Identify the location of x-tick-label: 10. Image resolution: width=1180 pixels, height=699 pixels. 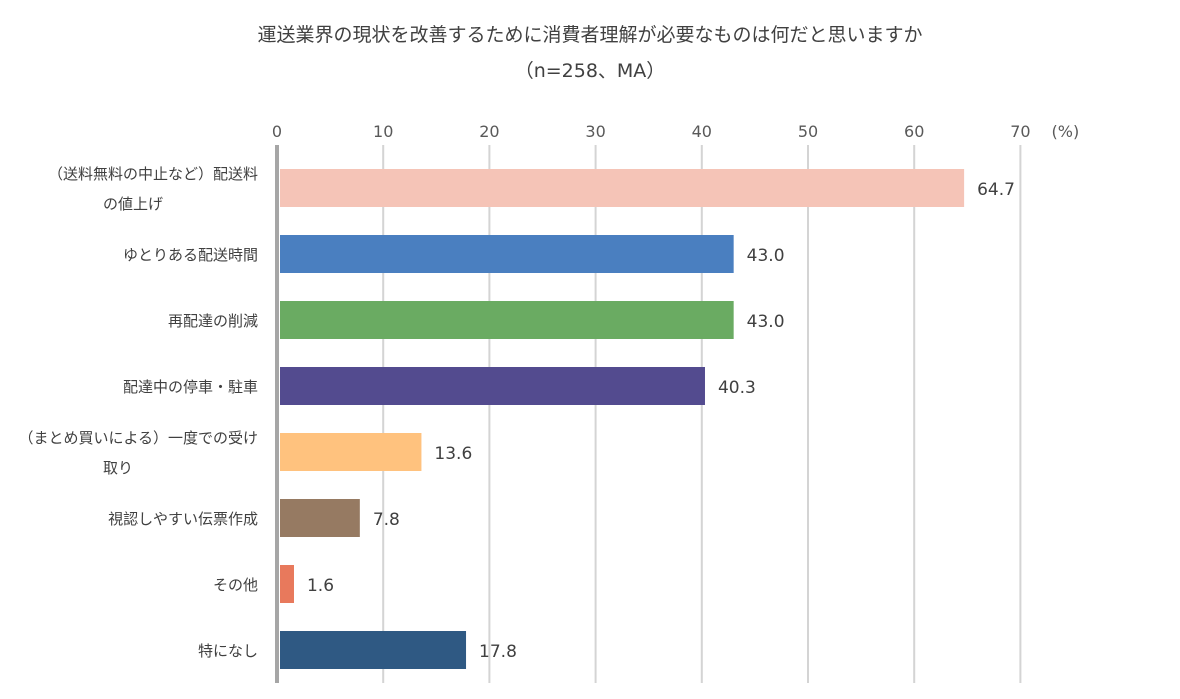
(383, 131).